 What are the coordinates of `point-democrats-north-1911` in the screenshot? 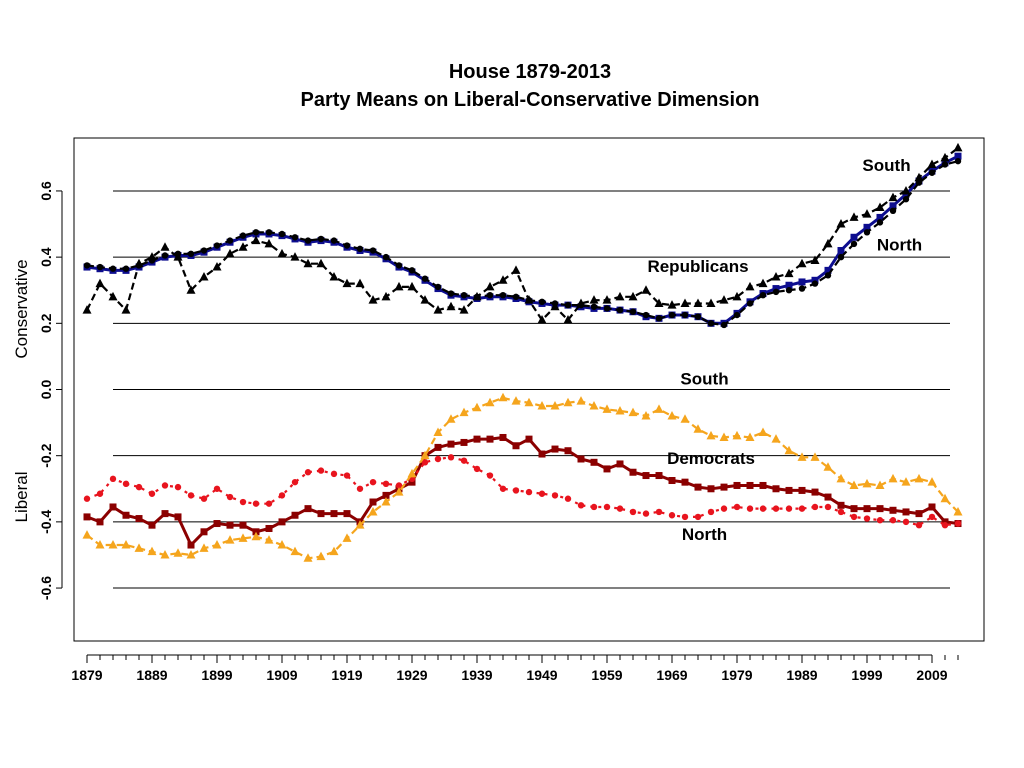 It's located at (295, 482).